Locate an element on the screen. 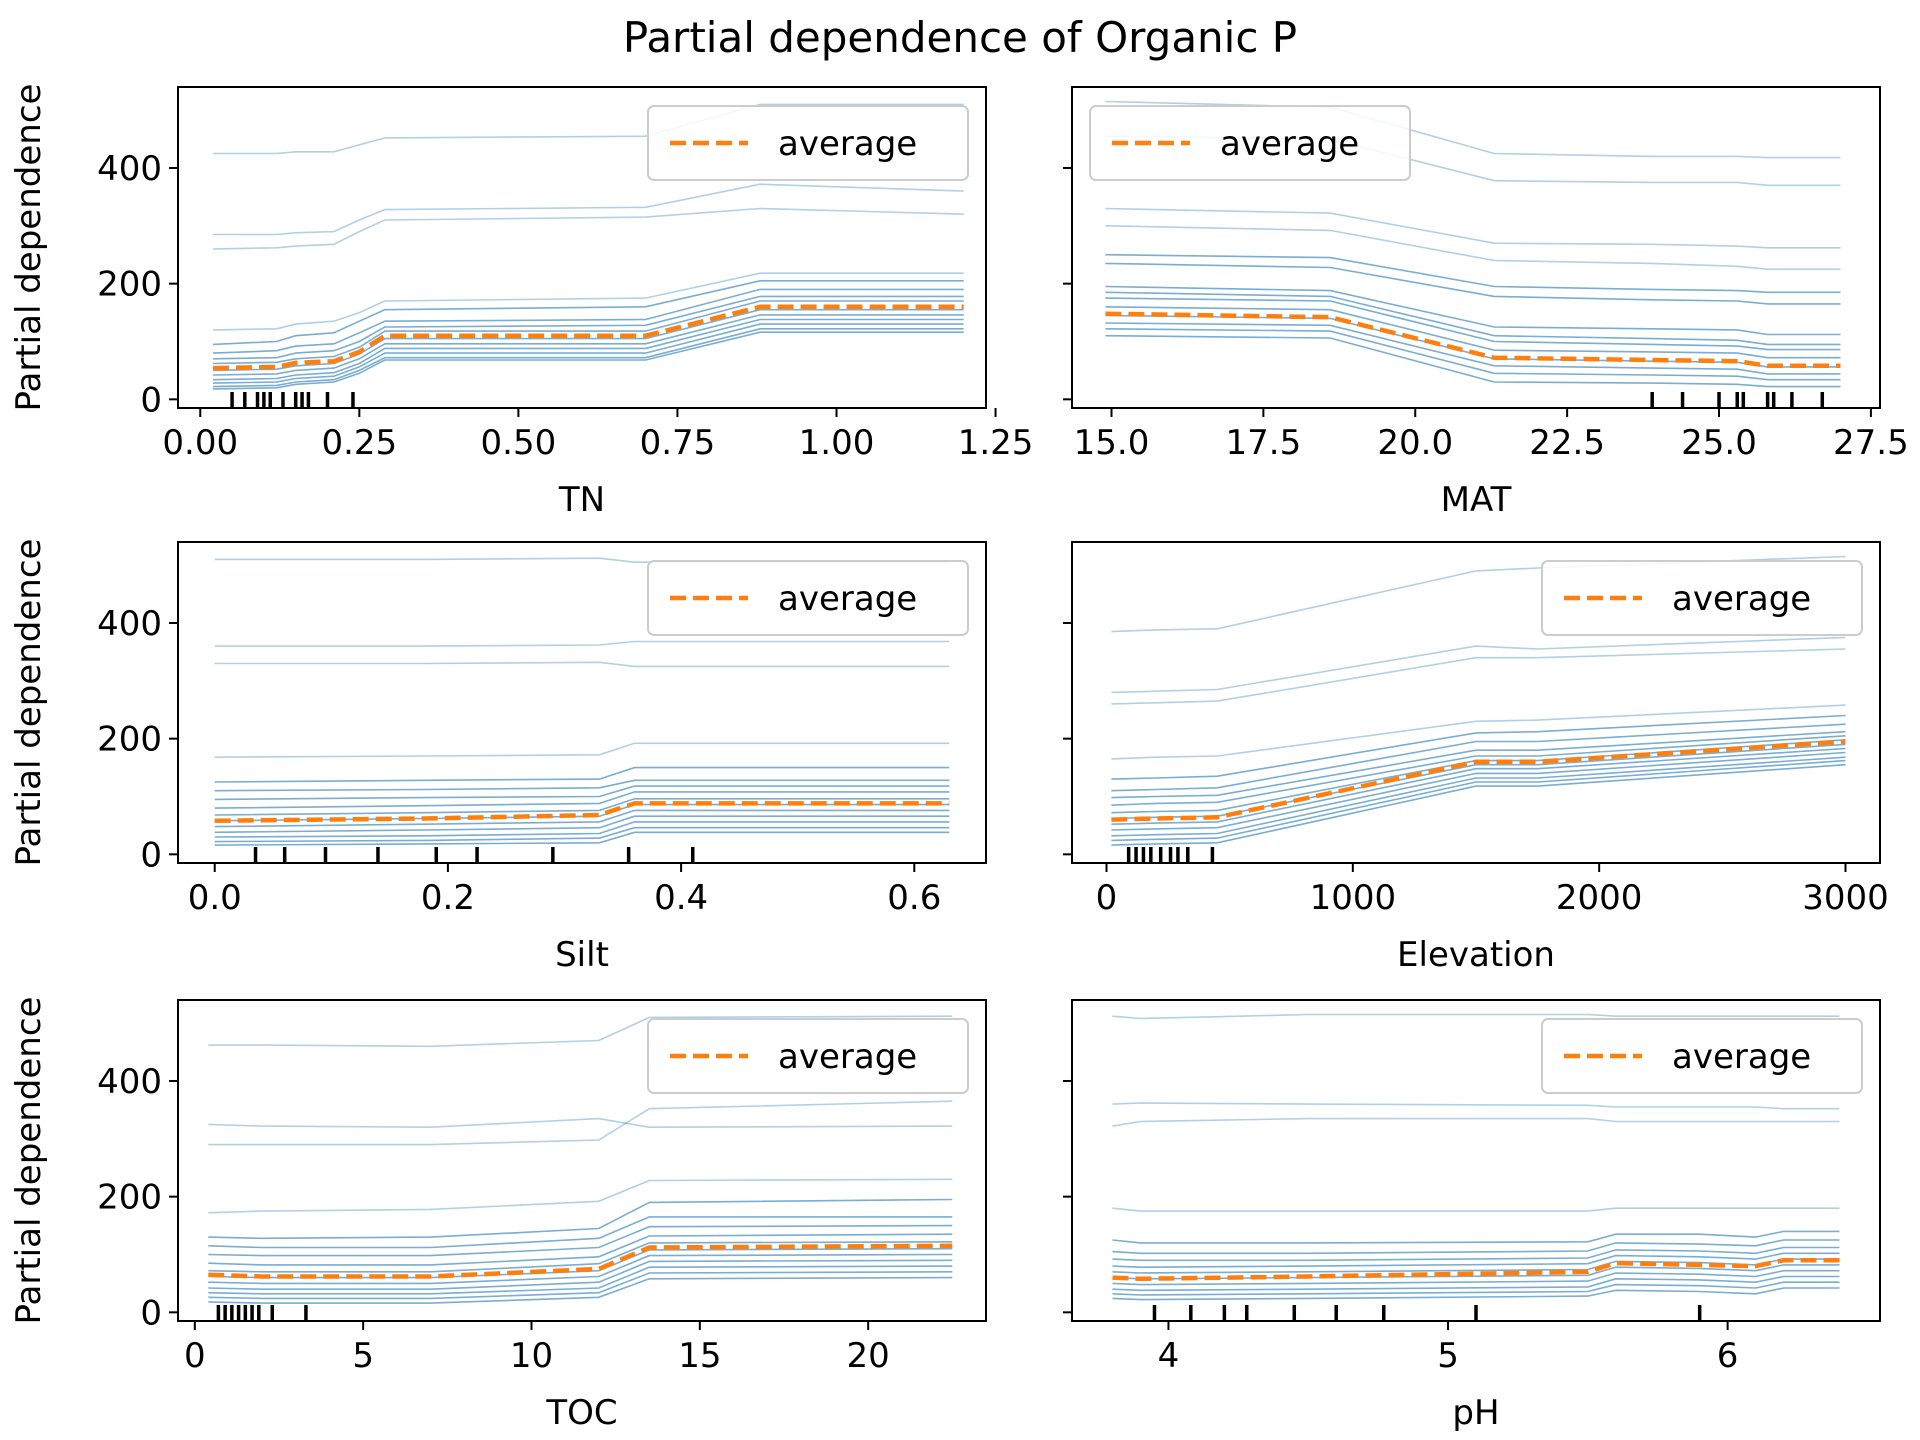  x-axis-label: MAT is located at coordinates (1476, 500).